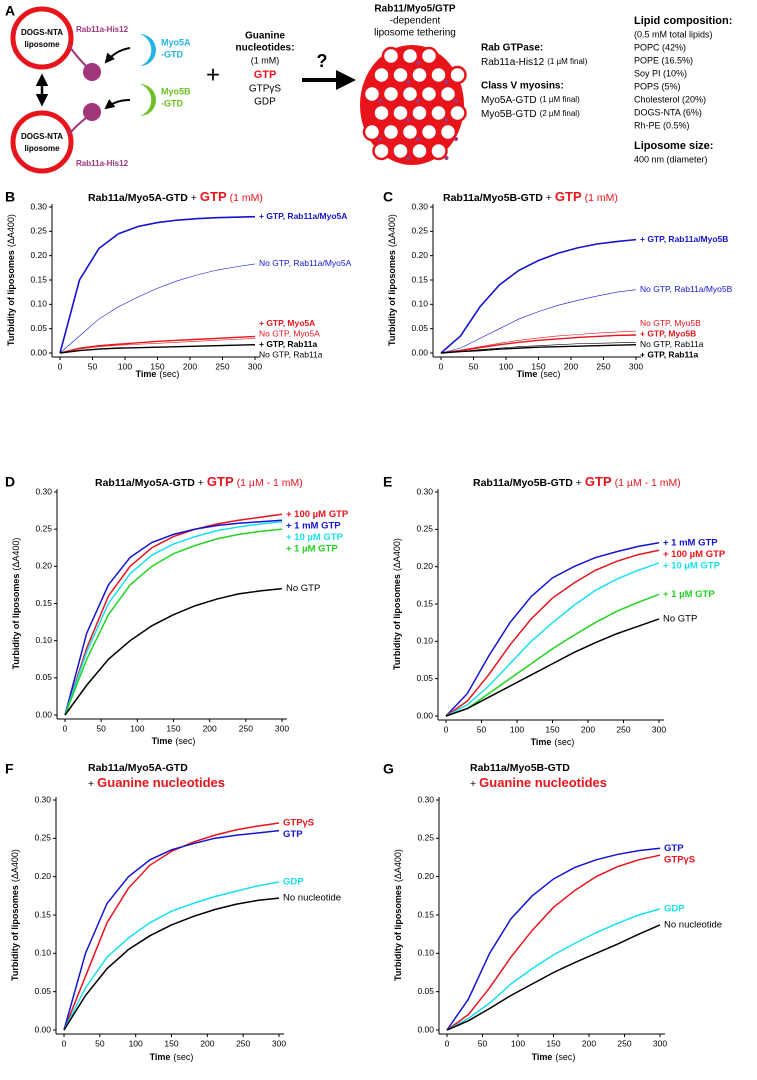 Image resolution: width=757 pixels, height=1080 pixels. Describe the element at coordinates (483, 1043) in the screenshot. I see `x-tick-label: 50` at that location.